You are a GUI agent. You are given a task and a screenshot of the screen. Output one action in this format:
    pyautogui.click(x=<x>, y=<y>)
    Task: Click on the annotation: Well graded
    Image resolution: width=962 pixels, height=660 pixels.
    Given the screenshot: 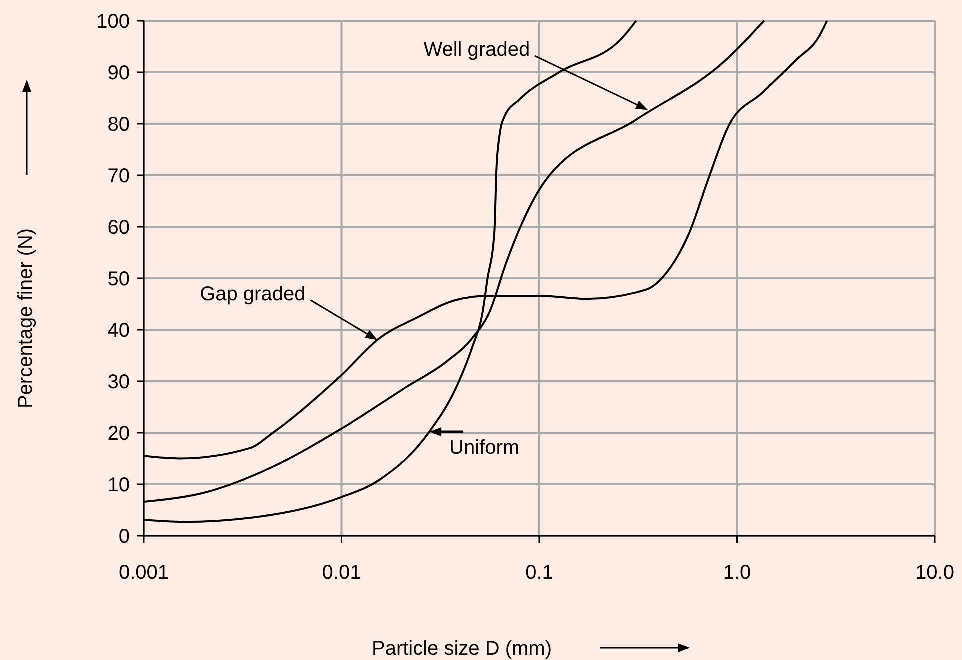 What is the action you would take?
    pyautogui.click(x=477, y=50)
    